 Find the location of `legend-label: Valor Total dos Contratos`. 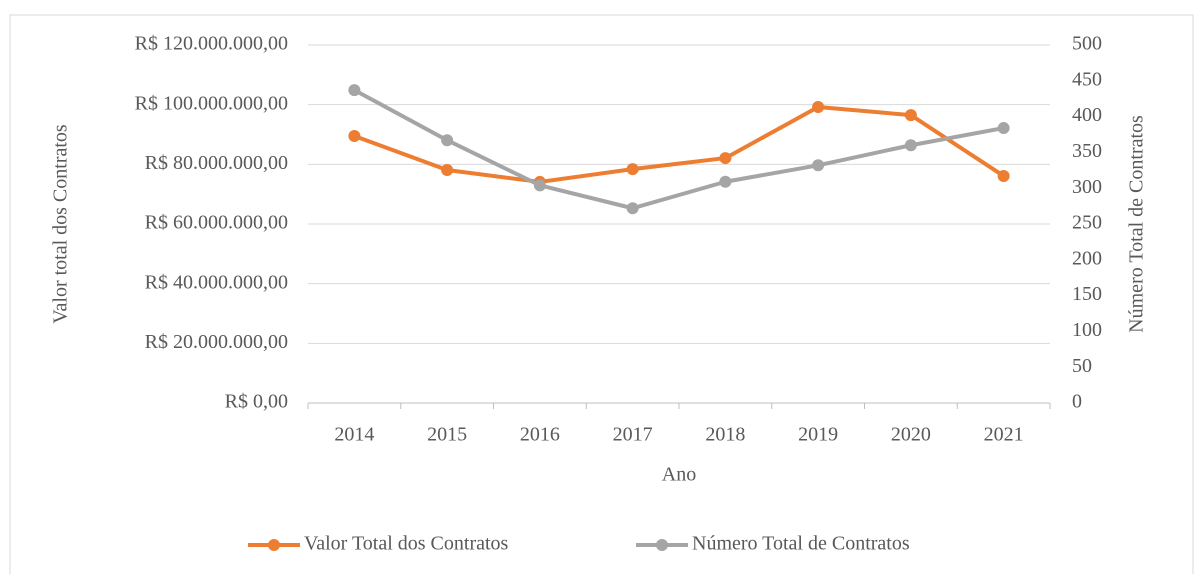

legend-label: Valor Total dos Contratos is located at coordinates (406, 544).